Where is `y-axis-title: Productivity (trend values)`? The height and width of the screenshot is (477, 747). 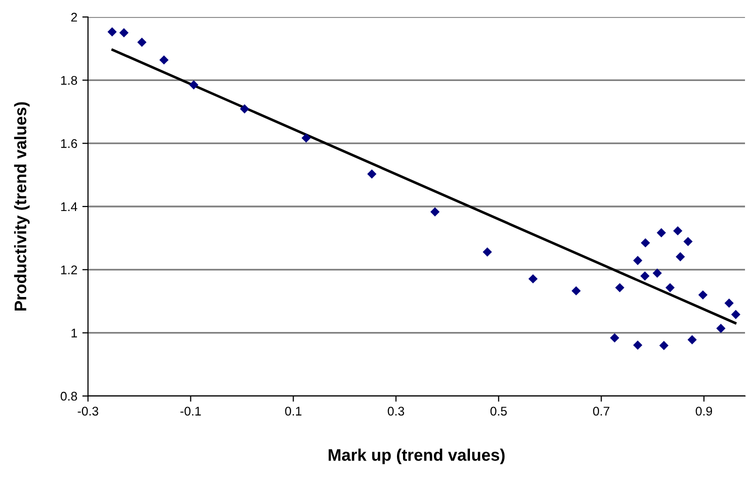
y-axis-title: Productivity (trend values) is located at coordinates (22, 206).